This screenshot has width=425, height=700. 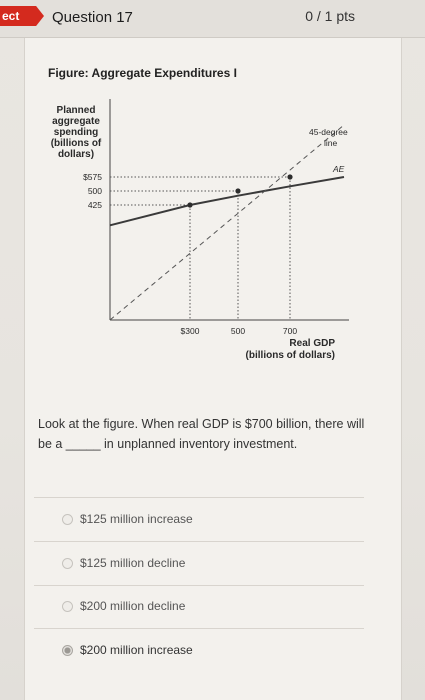 I want to click on x-axis-label-line2: (billions of dollars), so click(x=290, y=355).